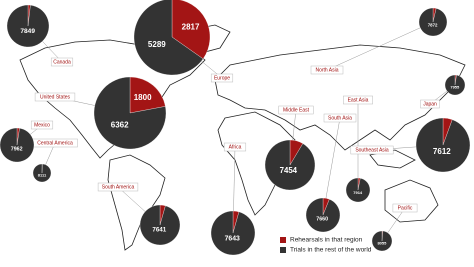 Image resolution: width=474 pixels, height=267 pixels. I want to click on legend-label: Trials in the rest of the world, so click(331, 250).